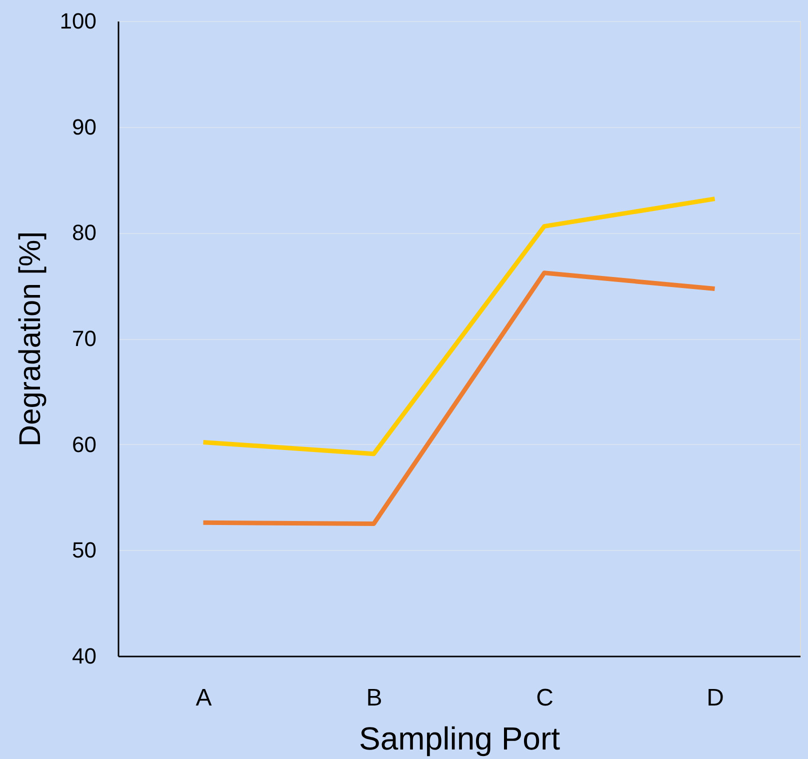  What do you see at coordinates (374, 698) in the screenshot?
I see `x-tick-label: B` at bounding box center [374, 698].